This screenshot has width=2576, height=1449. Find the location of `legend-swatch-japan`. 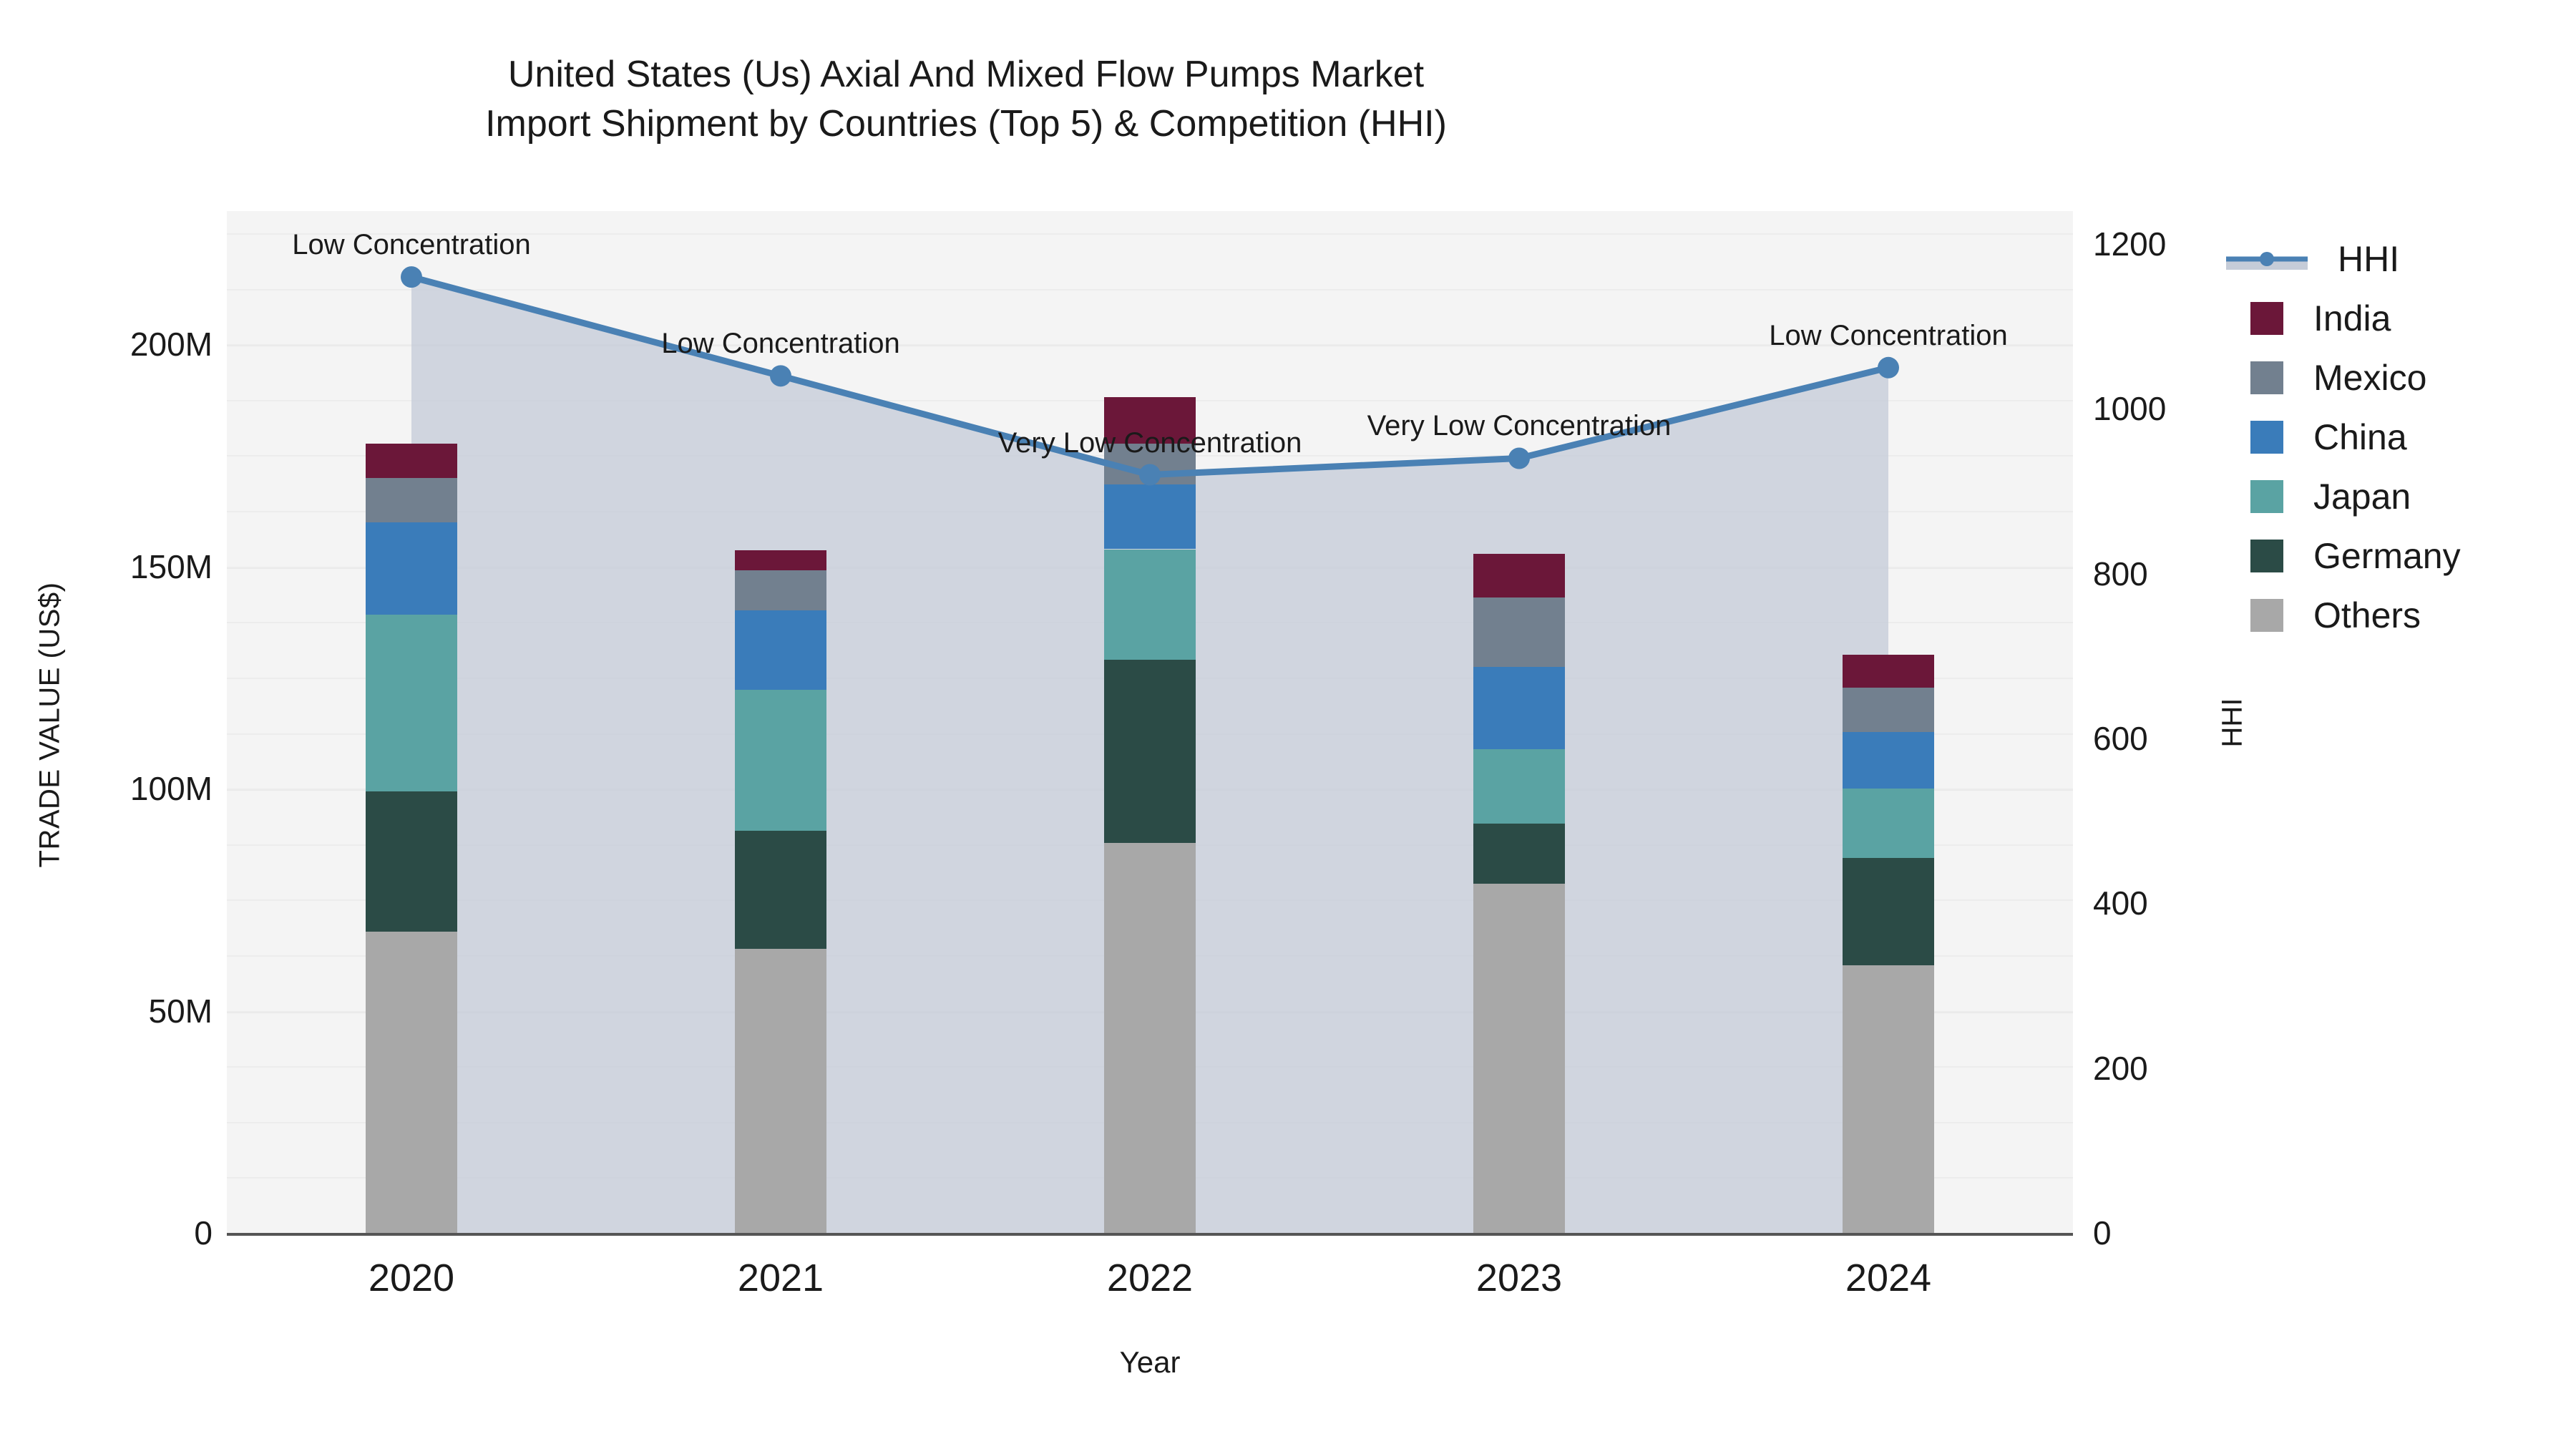

legend-swatch-japan is located at coordinates (2266, 496).